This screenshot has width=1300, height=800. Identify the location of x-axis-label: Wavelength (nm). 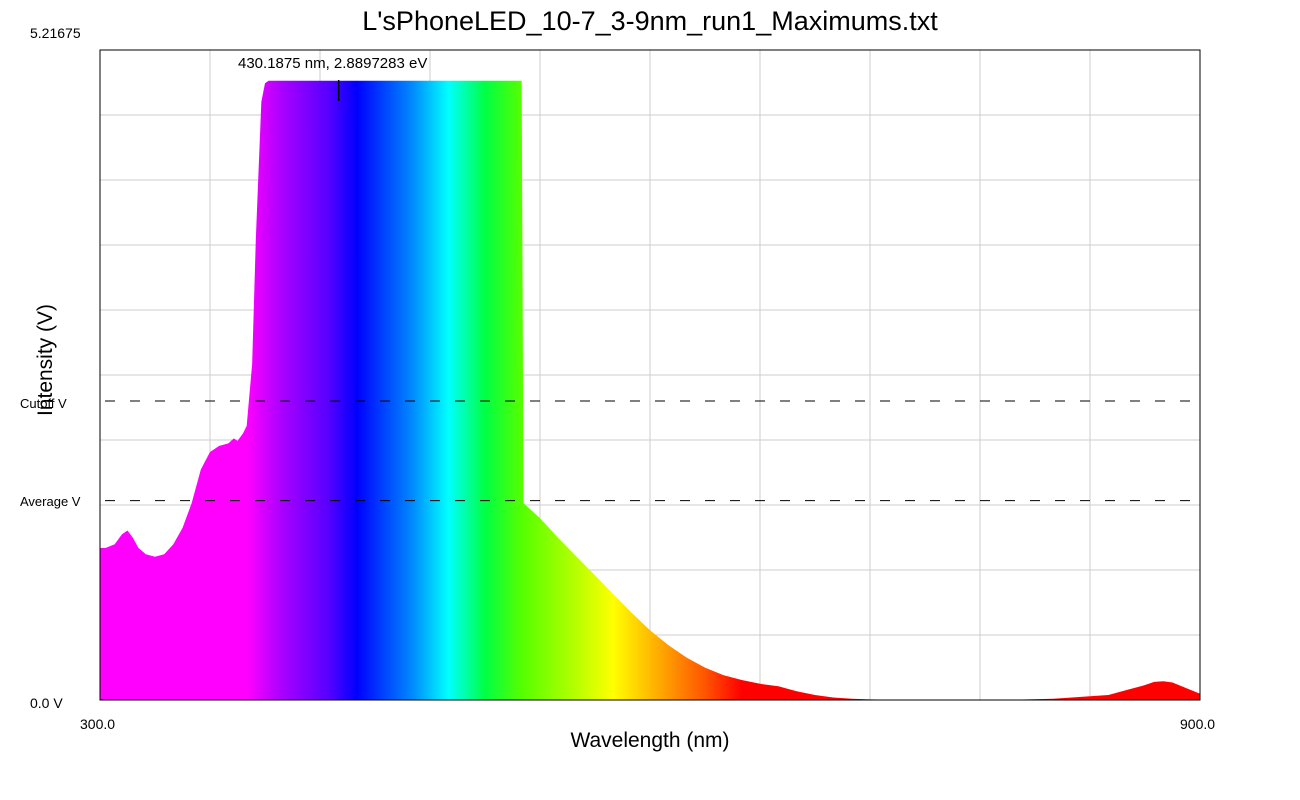
(650, 740).